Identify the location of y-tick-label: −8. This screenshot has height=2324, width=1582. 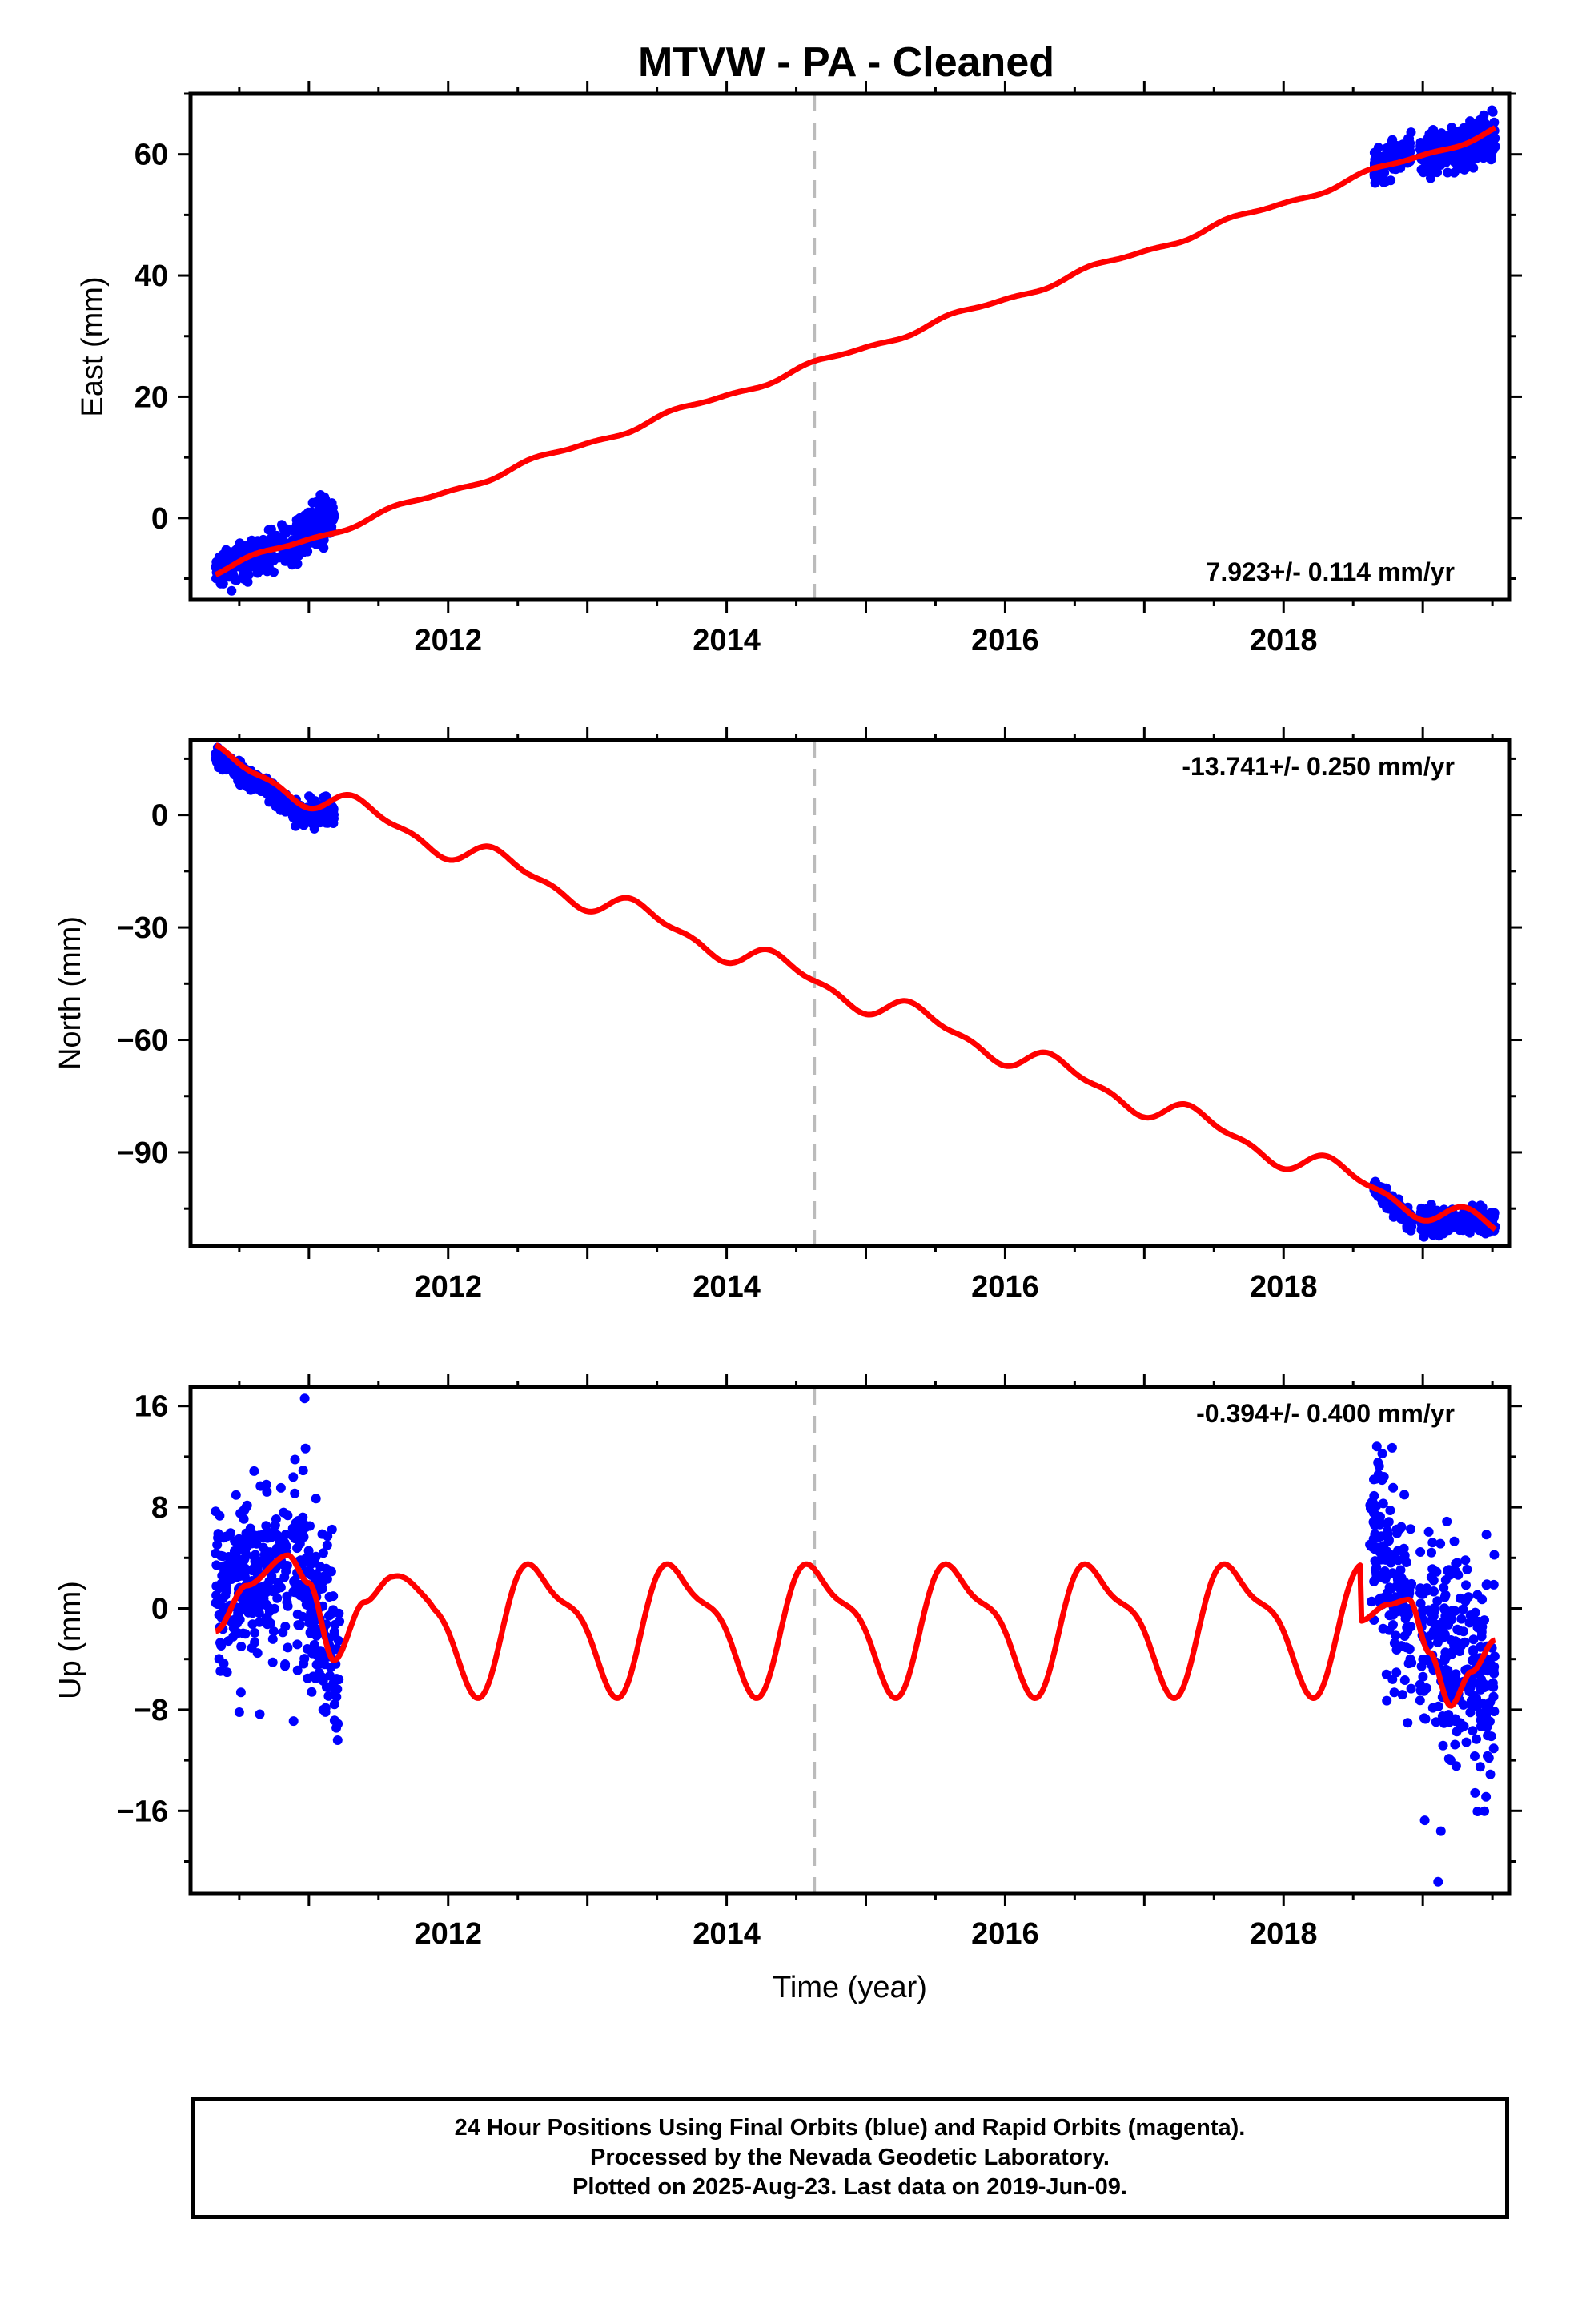
(151, 1711).